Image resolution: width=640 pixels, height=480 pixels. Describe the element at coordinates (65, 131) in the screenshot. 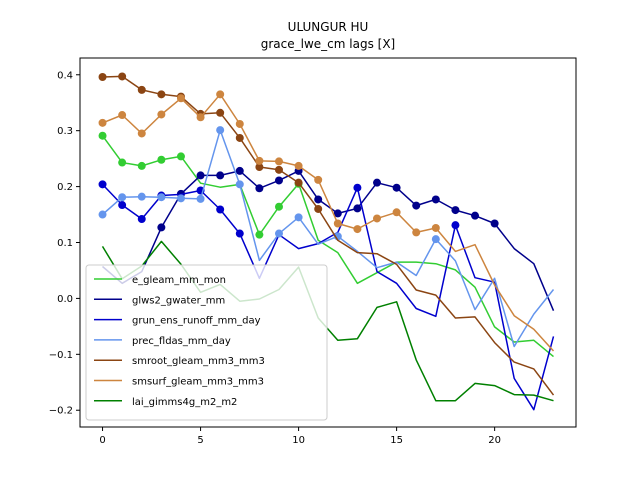

I see `y-tick-label: 0.3` at that location.